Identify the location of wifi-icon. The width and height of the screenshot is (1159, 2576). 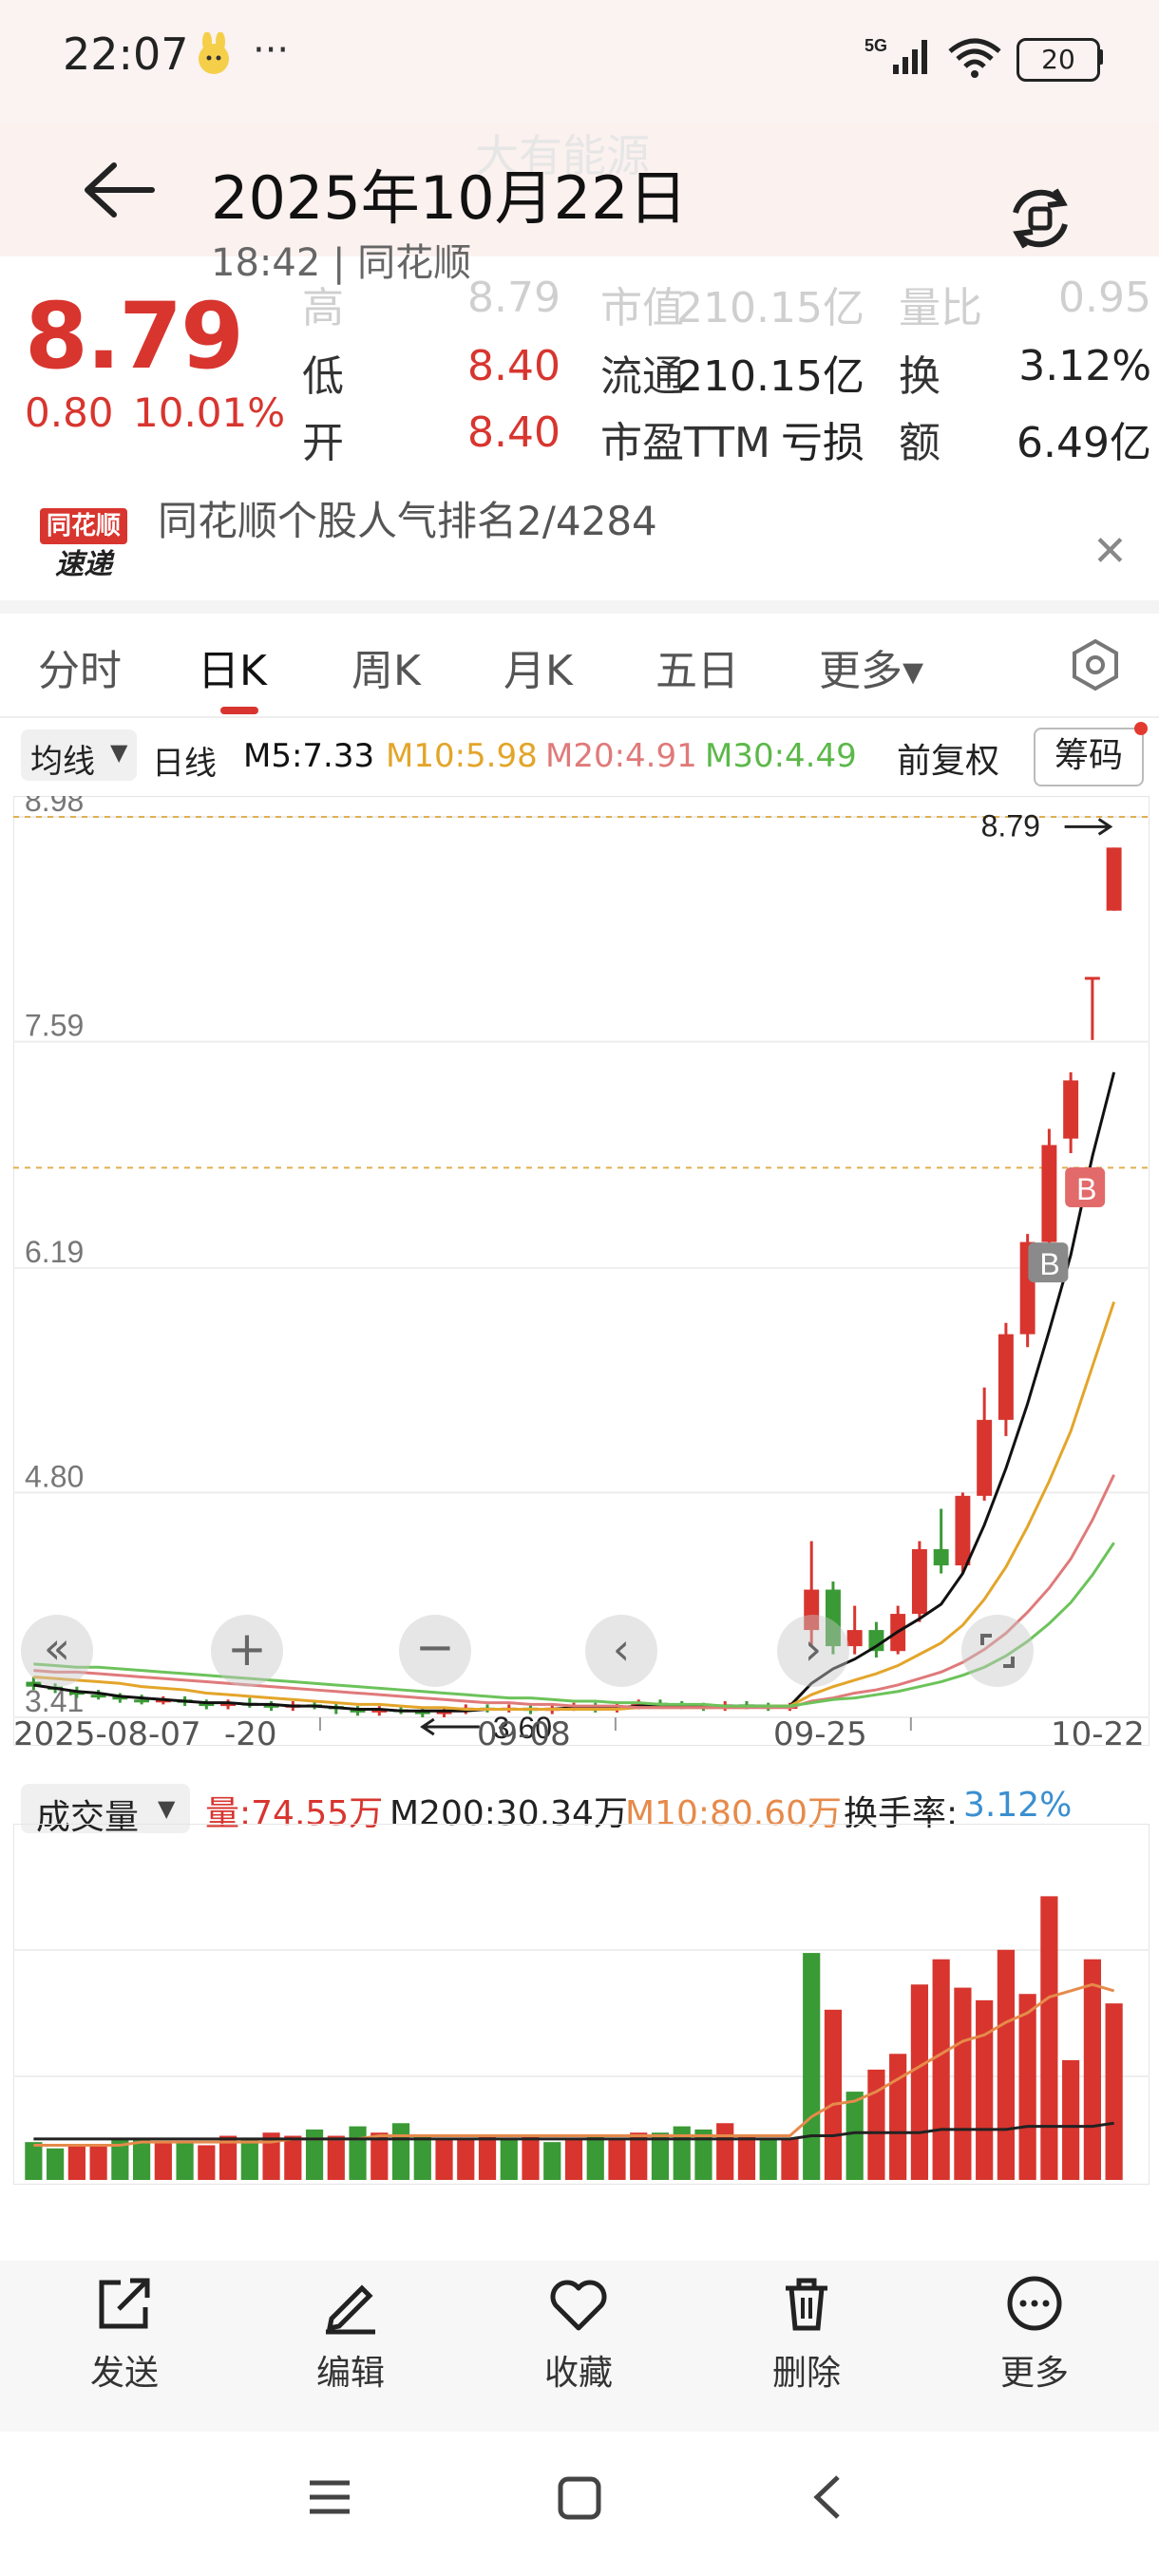
(974, 60).